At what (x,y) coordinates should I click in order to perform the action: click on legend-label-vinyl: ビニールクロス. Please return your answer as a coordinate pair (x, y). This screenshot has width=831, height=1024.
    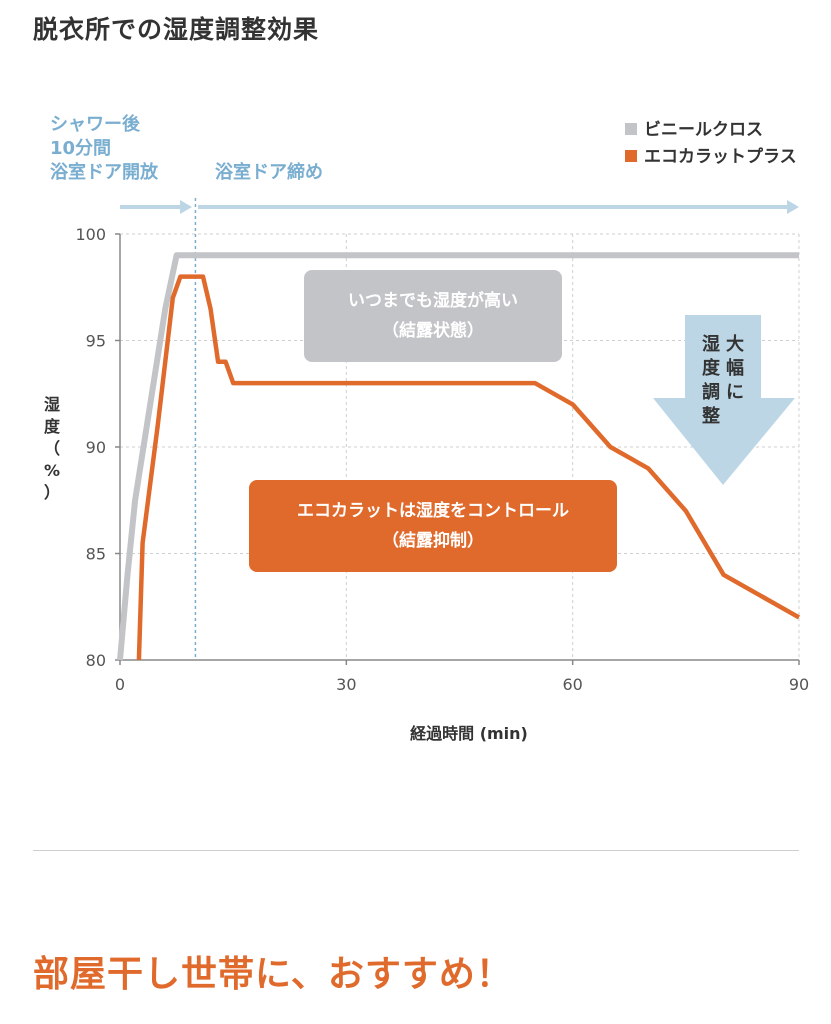
    Looking at the image, I should click on (703, 130).